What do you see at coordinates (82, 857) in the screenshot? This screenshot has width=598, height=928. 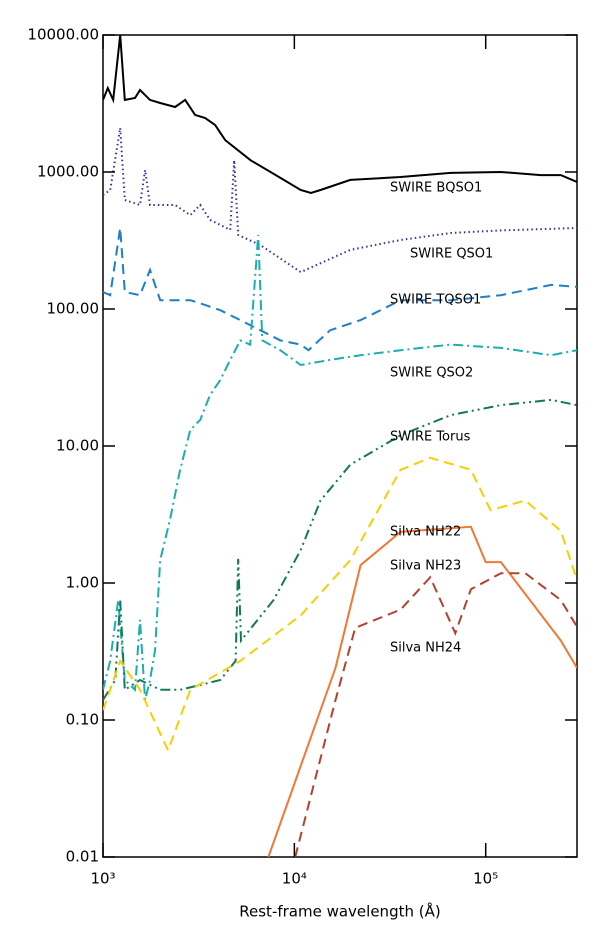 I see `y-tick-label: 0.01` at bounding box center [82, 857].